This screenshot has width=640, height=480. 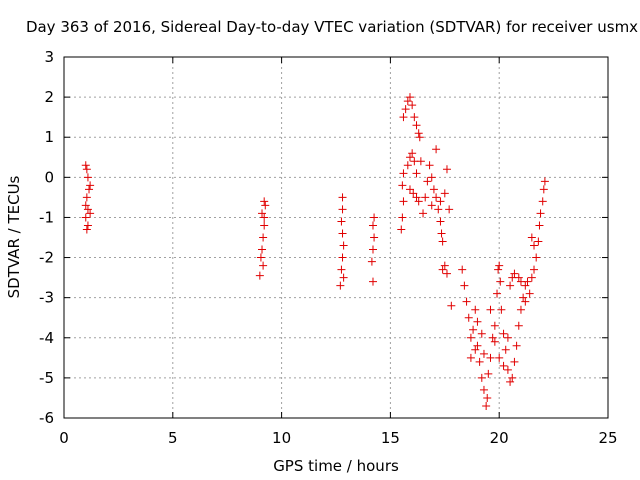 What do you see at coordinates (46, 298) in the screenshot?
I see `y-tick-label: -3` at bounding box center [46, 298].